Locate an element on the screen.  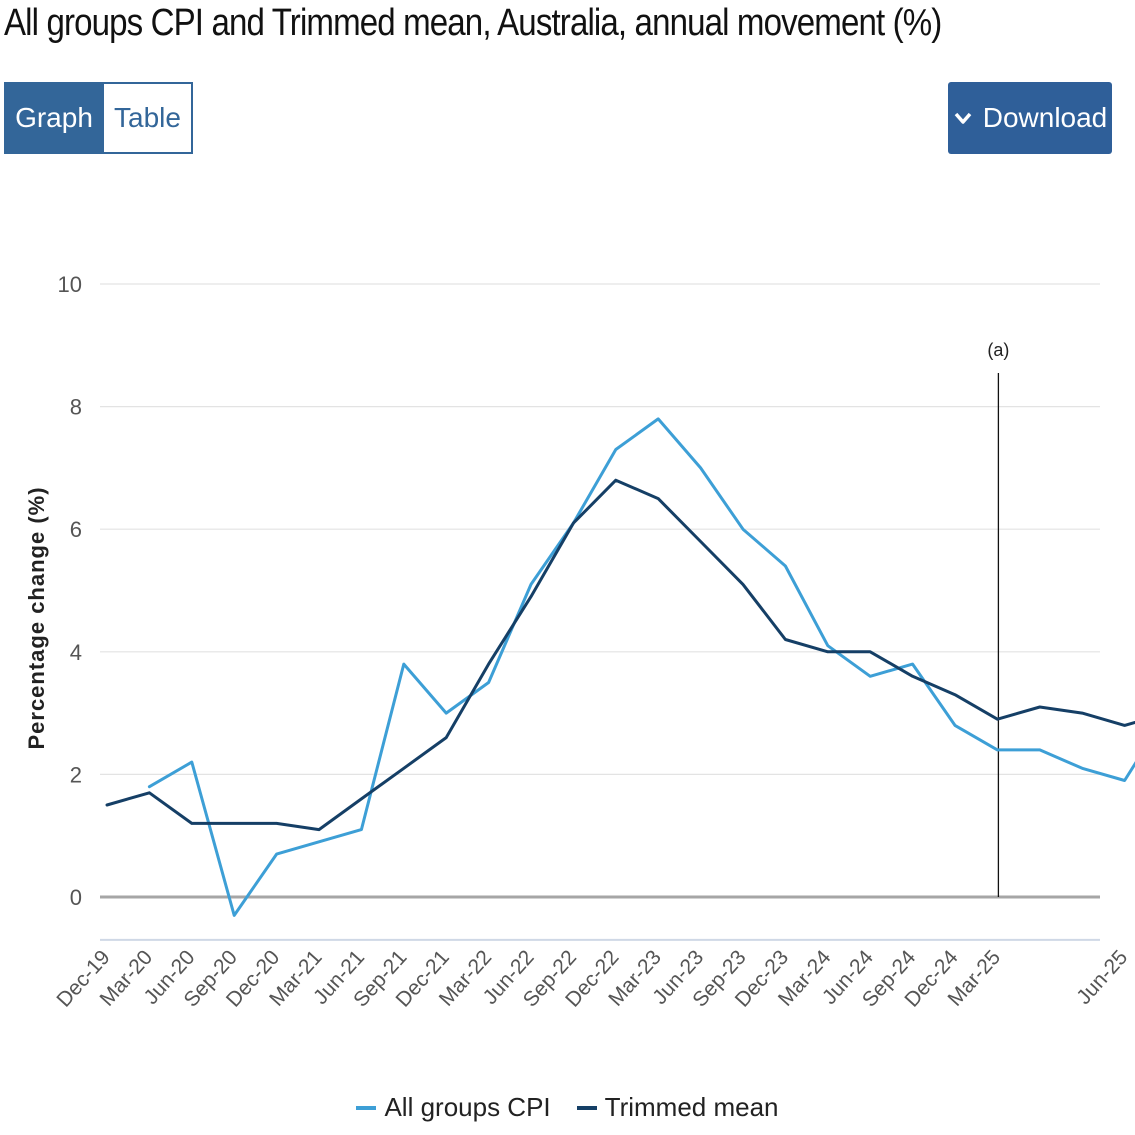
annotation: (a) is located at coordinates (998, 618).